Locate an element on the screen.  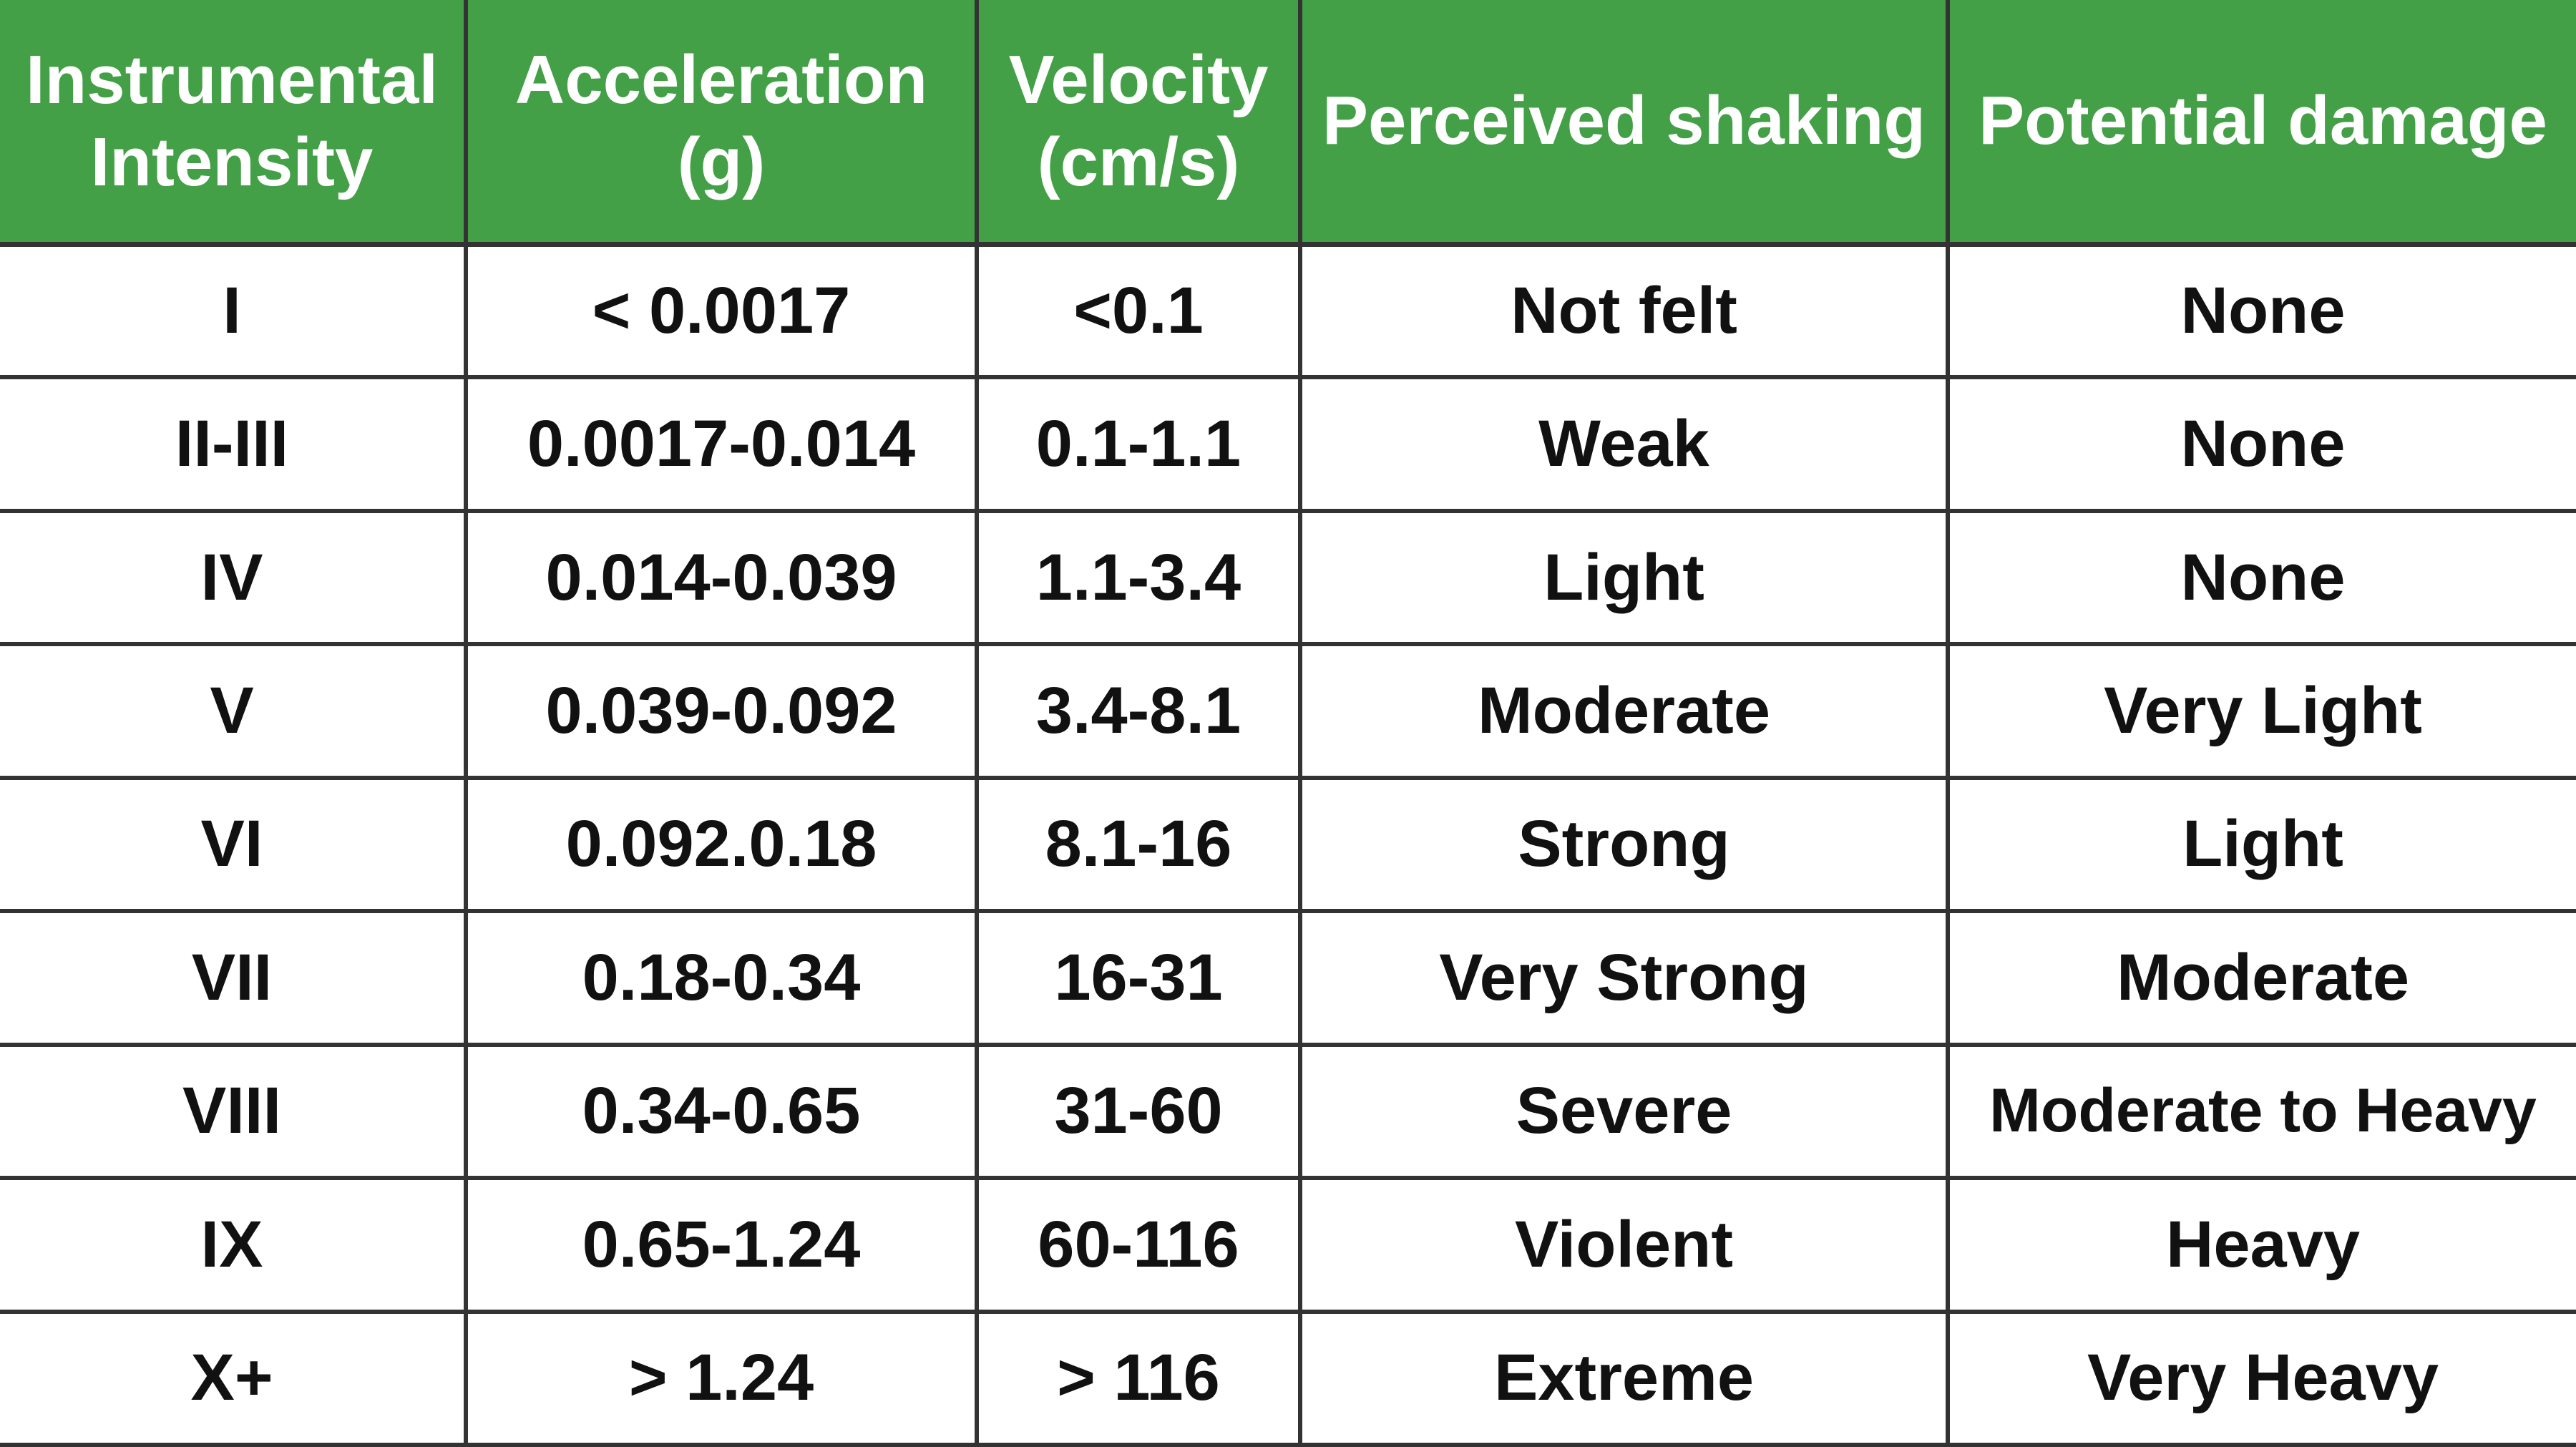
cell-potential-damage: Light is located at coordinates (2262, 845).